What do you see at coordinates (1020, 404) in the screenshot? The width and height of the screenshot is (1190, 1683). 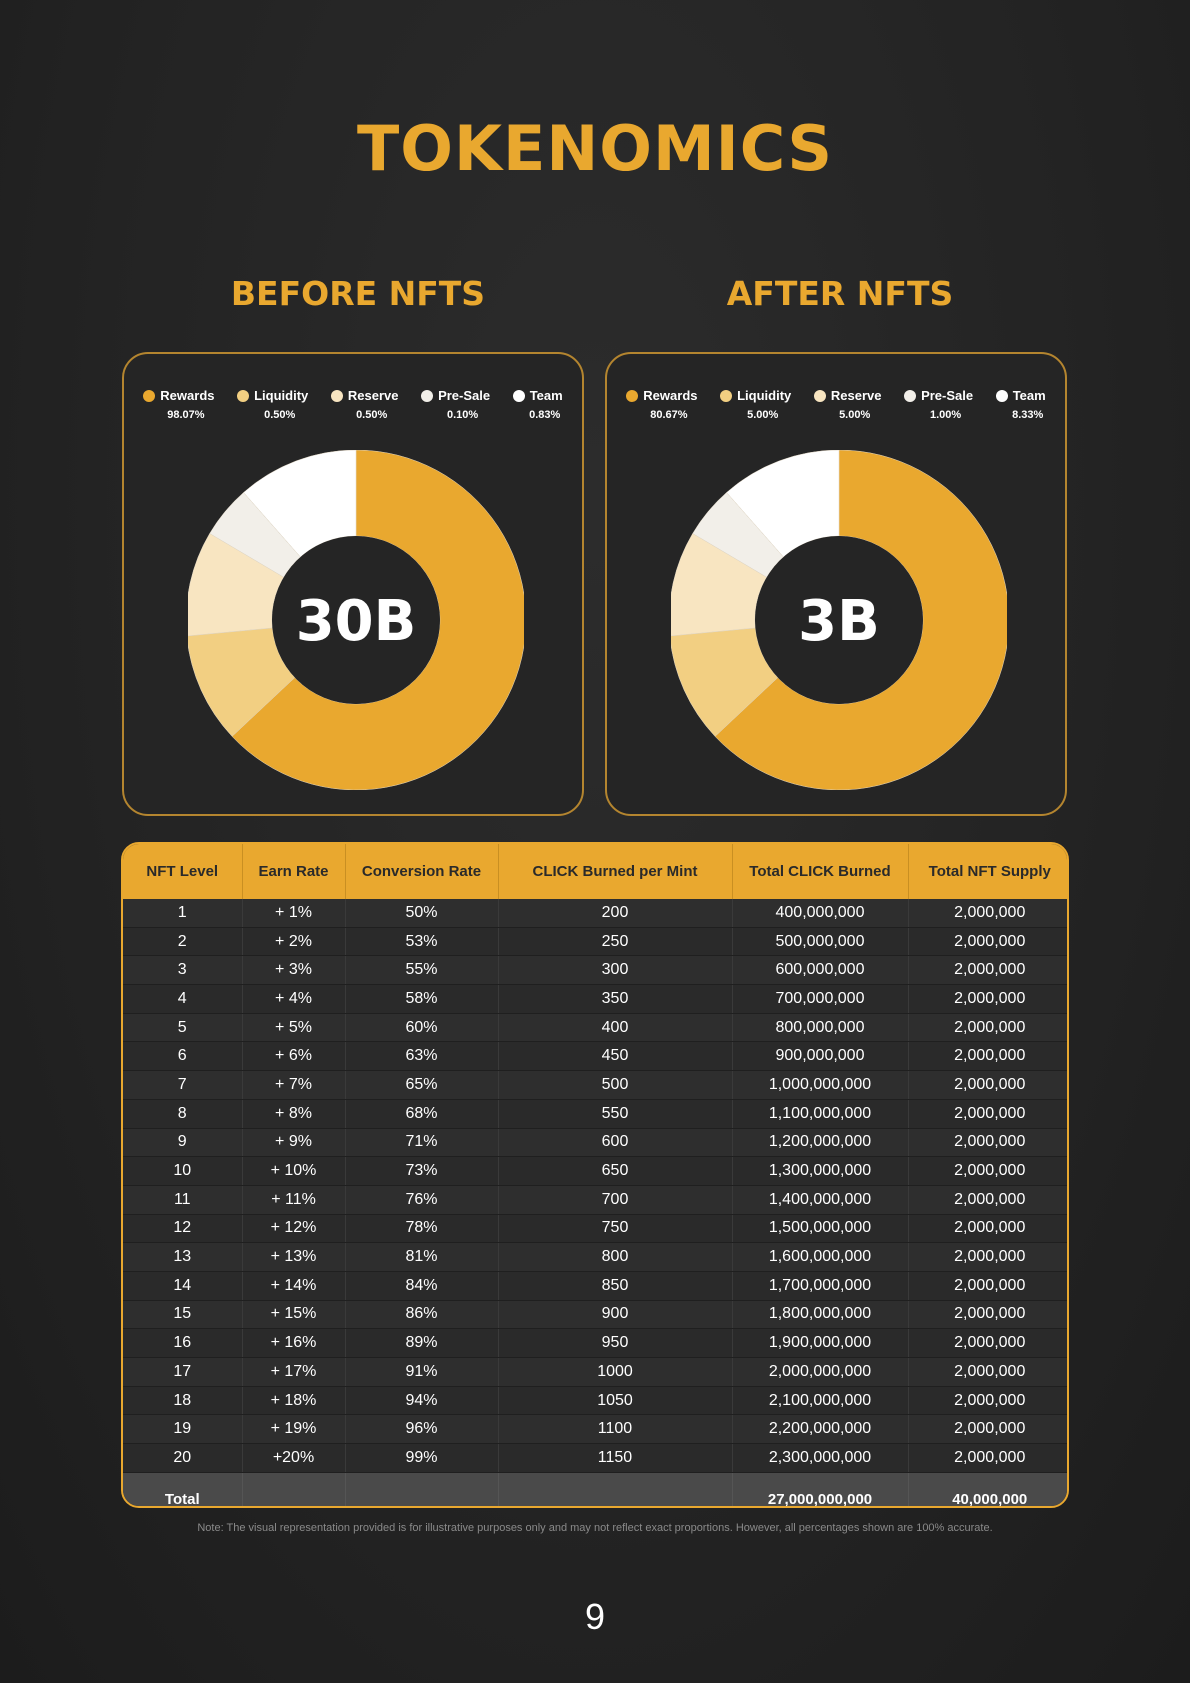 I see `legend-item-team: Team 8.33%` at bounding box center [1020, 404].